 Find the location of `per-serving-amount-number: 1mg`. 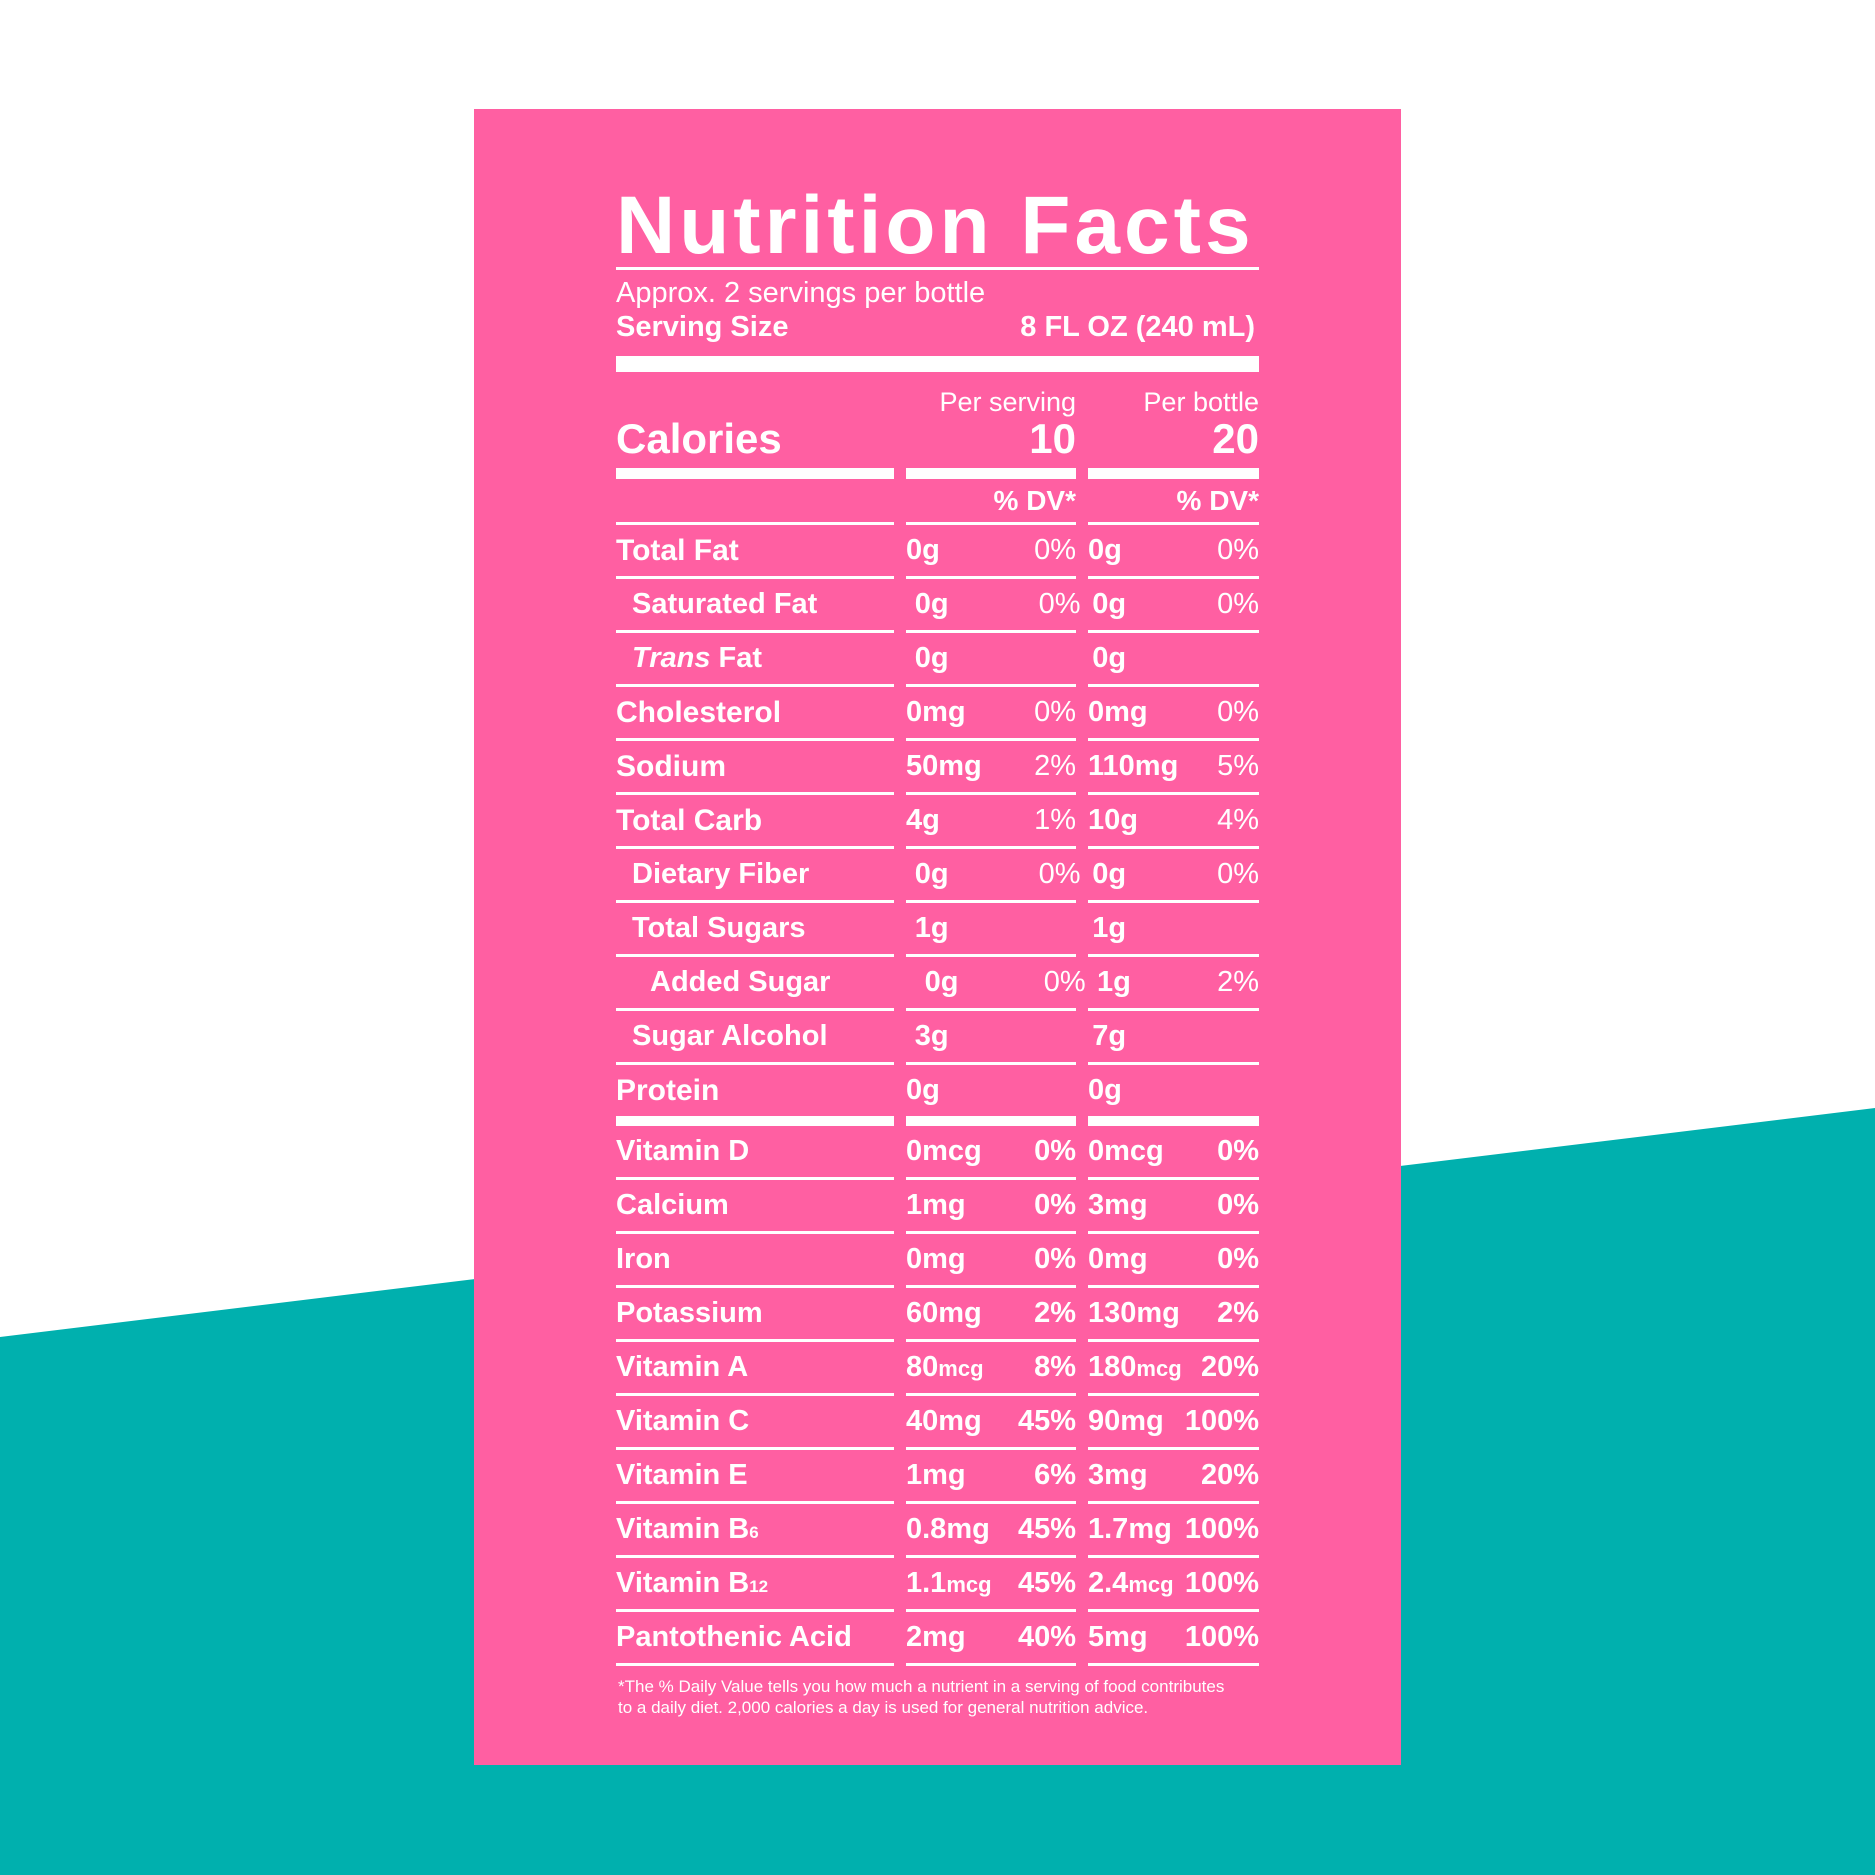

per-serving-amount-number: 1mg is located at coordinates (936, 1475).